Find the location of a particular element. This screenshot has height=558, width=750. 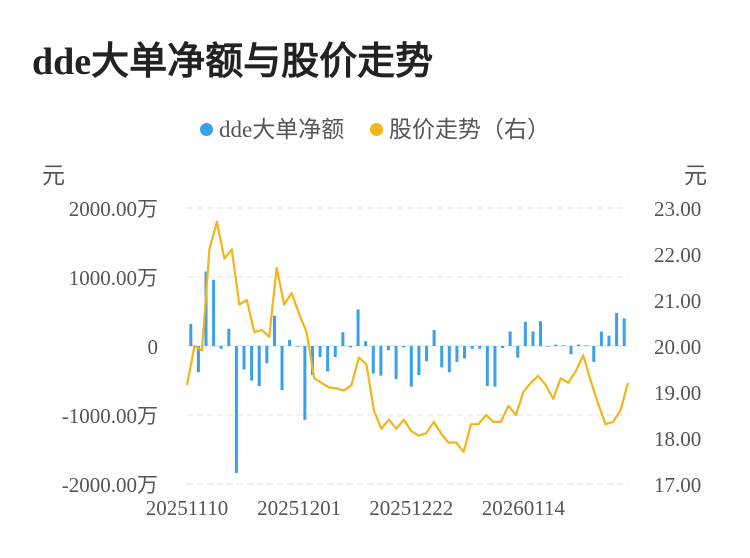

right-tick-label: 21.00 is located at coordinates (677, 301).